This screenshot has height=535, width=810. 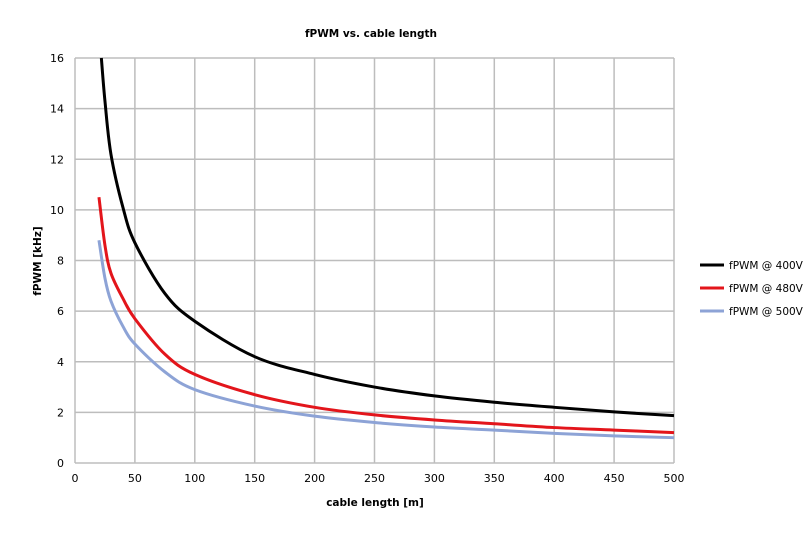 What do you see at coordinates (766, 289) in the screenshot?
I see `legend-label: fPWM @ 480V` at bounding box center [766, 289].